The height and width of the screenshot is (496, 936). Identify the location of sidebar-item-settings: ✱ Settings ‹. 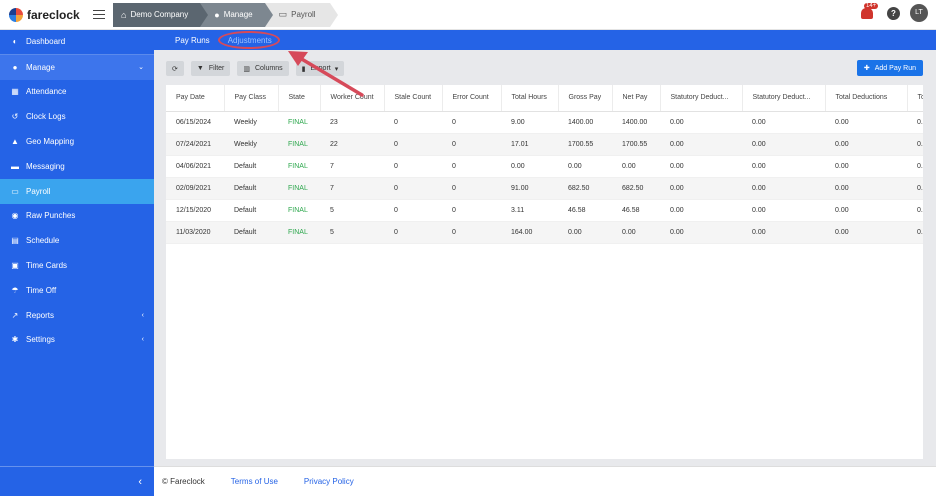
(77, 340).